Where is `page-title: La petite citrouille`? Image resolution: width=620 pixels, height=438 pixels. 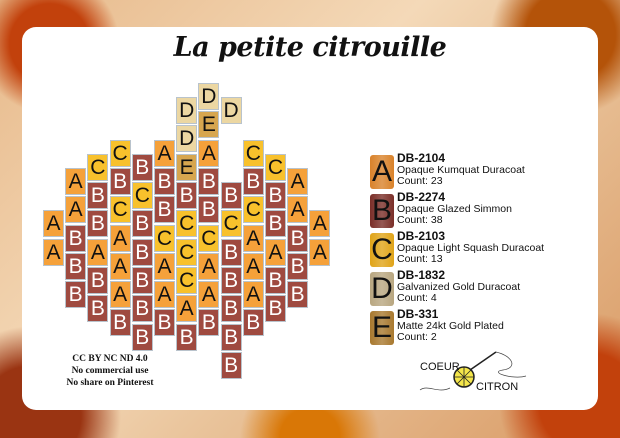
page-title: La petite citrouille is located at coordinates (310, 47).